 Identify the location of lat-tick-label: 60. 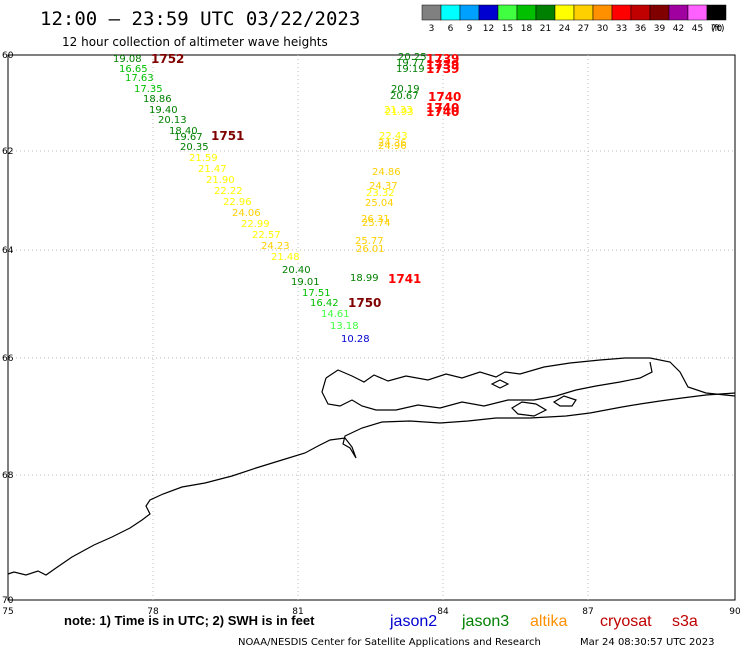
(8, 56).